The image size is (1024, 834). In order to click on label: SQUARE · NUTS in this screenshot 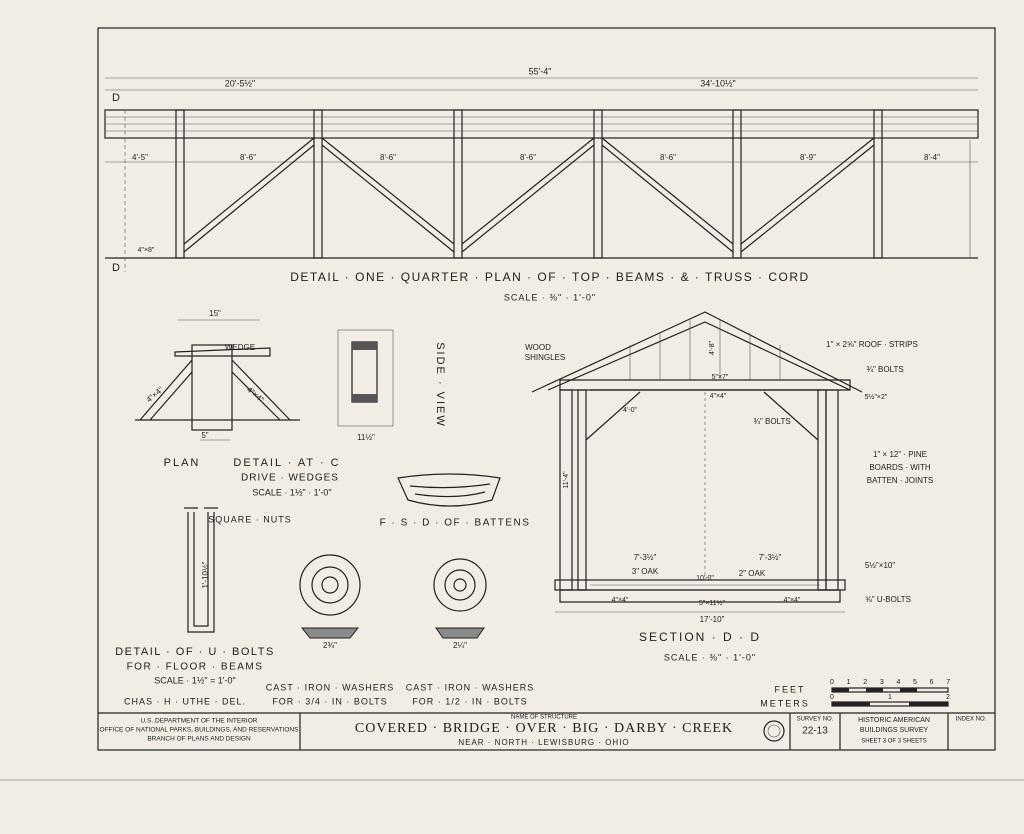, I will do `click(250, 519)`.